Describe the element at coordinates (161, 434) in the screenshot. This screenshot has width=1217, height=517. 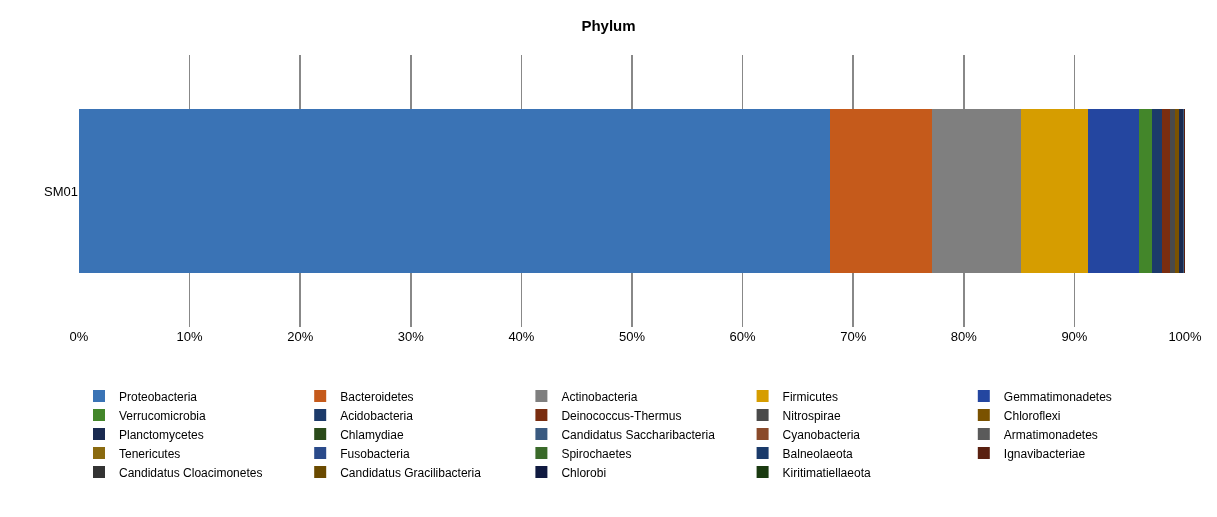
I see `legend-label: Planctomycetes` at that location.